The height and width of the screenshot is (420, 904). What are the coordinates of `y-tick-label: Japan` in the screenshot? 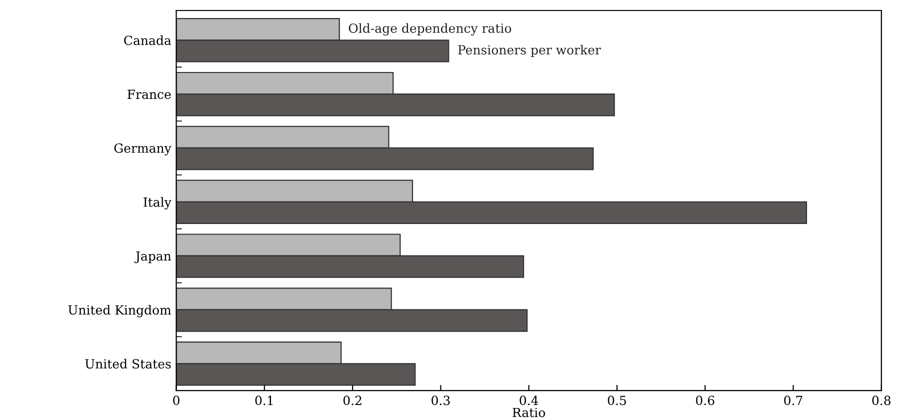 It's located at (153, 257).